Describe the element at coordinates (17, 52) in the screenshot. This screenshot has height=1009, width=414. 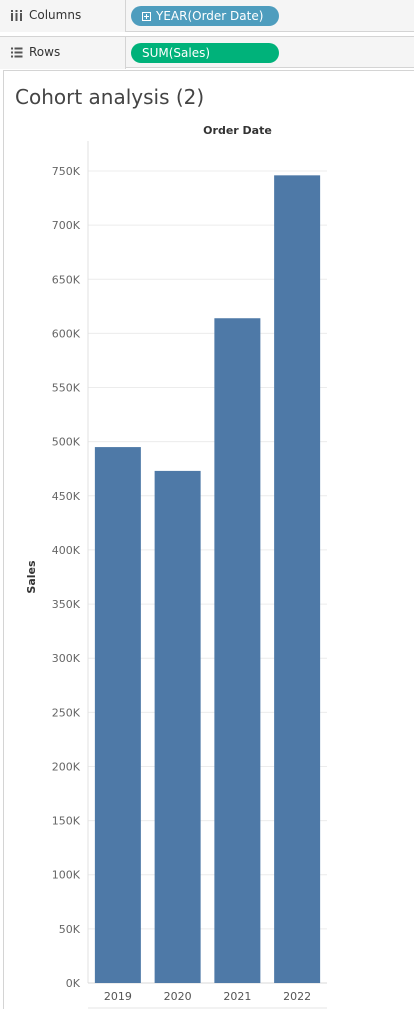
I see `rows-icon` at that location.